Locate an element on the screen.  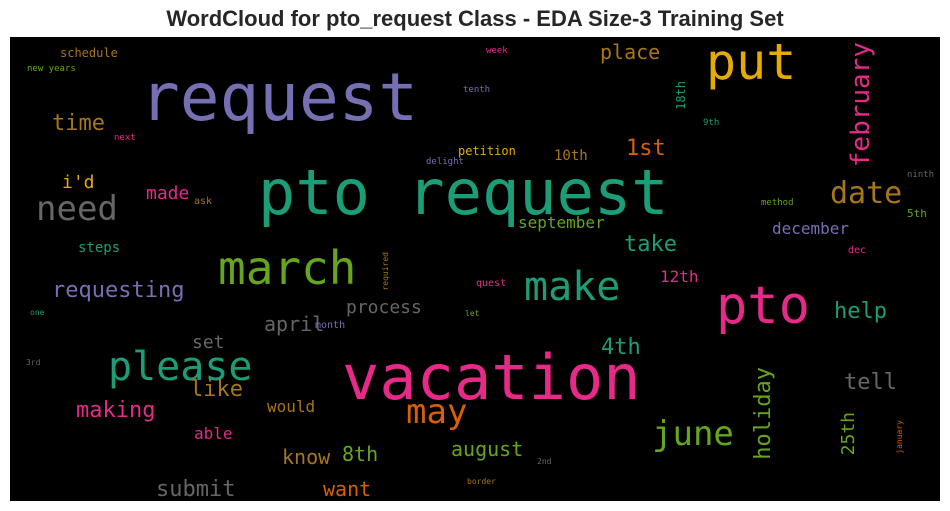
word-border: border is located at coordinates (481, 481).